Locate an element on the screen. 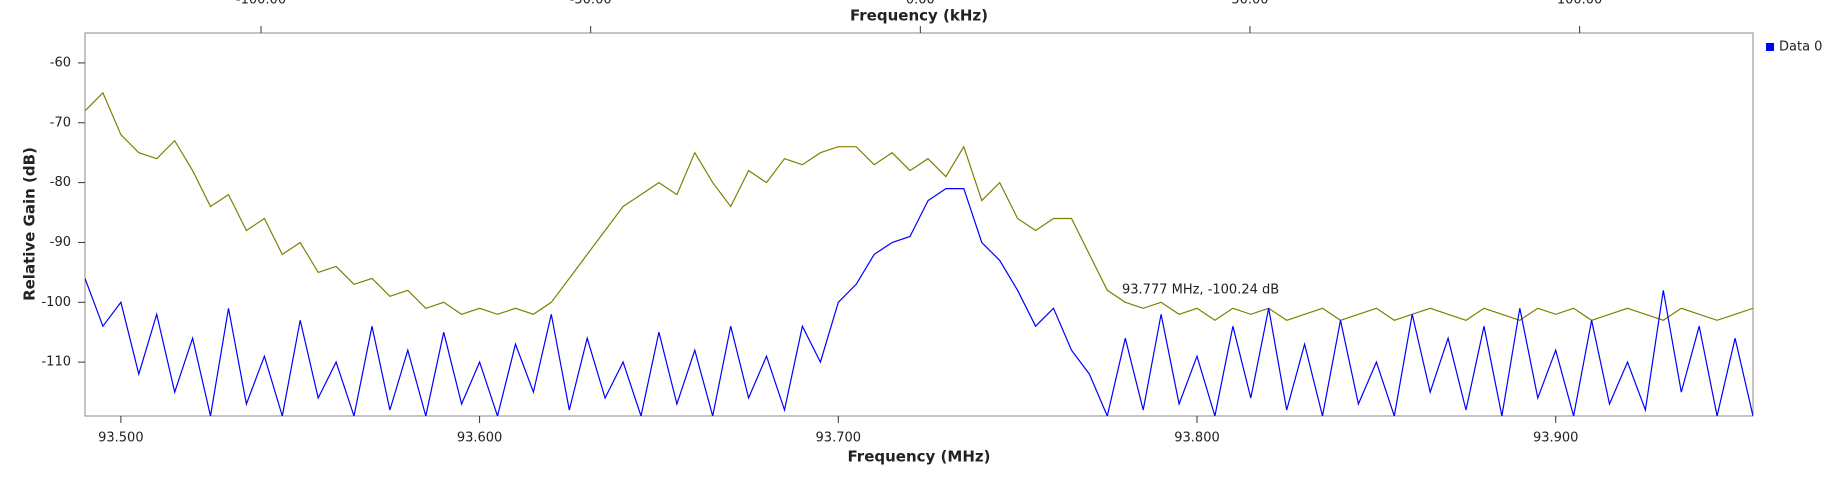 Image resolution: width=1826 pixels, height=489 pixels. x-tick-label: 93.600 is located at coordinates (480, 438).